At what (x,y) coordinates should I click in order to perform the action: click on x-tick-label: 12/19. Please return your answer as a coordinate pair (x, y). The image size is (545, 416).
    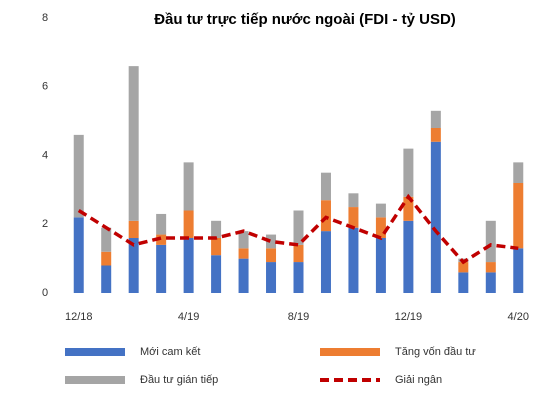
    Looking at the image, I should click on (409, 317).